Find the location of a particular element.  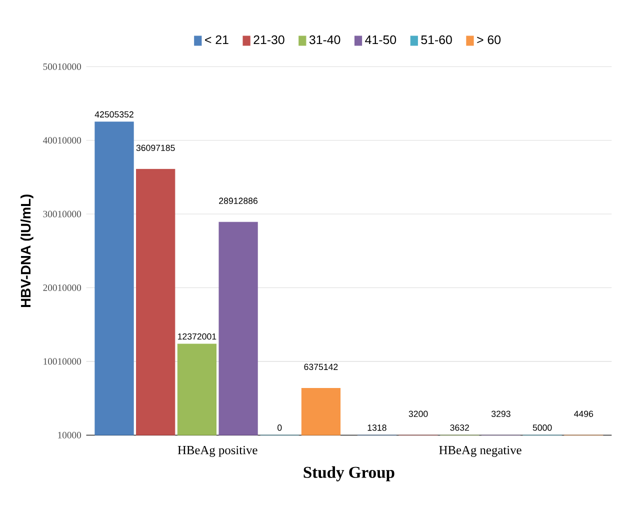

data-label: 36097185 is located at coordinates (155, 147).